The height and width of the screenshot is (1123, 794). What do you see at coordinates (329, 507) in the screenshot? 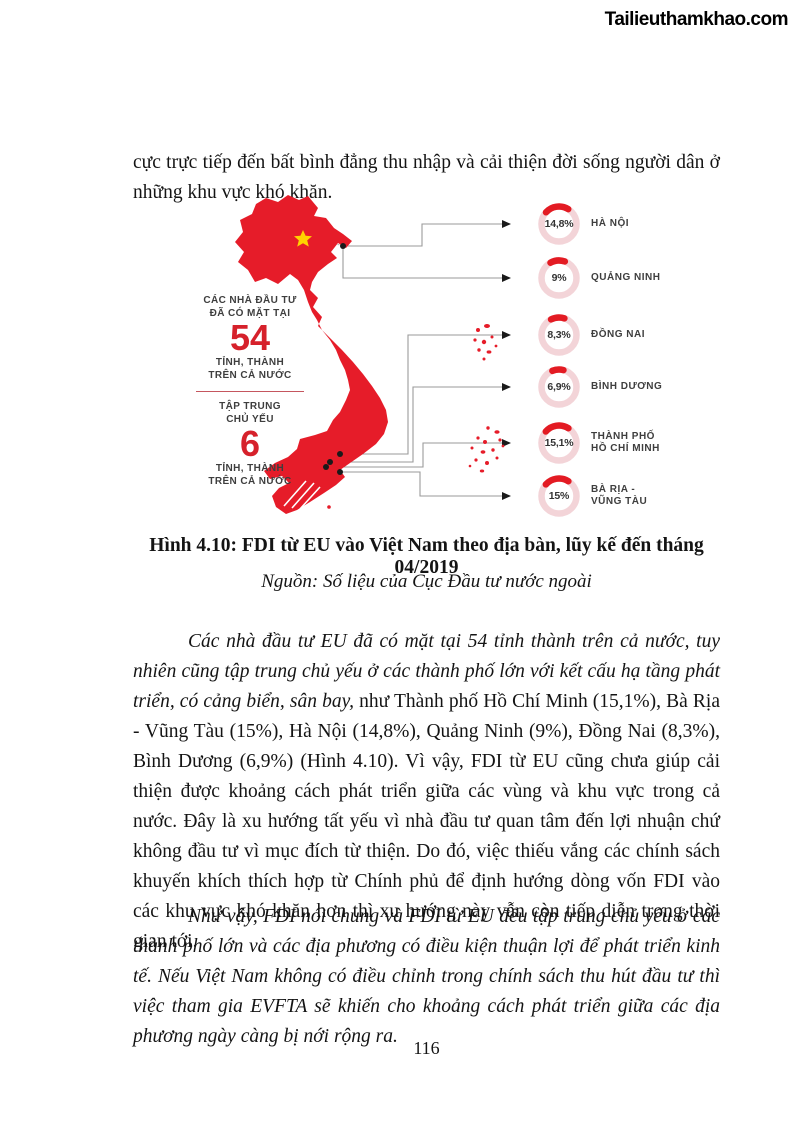
I see `phu-quoc-island` at bounding box center [329, 507].